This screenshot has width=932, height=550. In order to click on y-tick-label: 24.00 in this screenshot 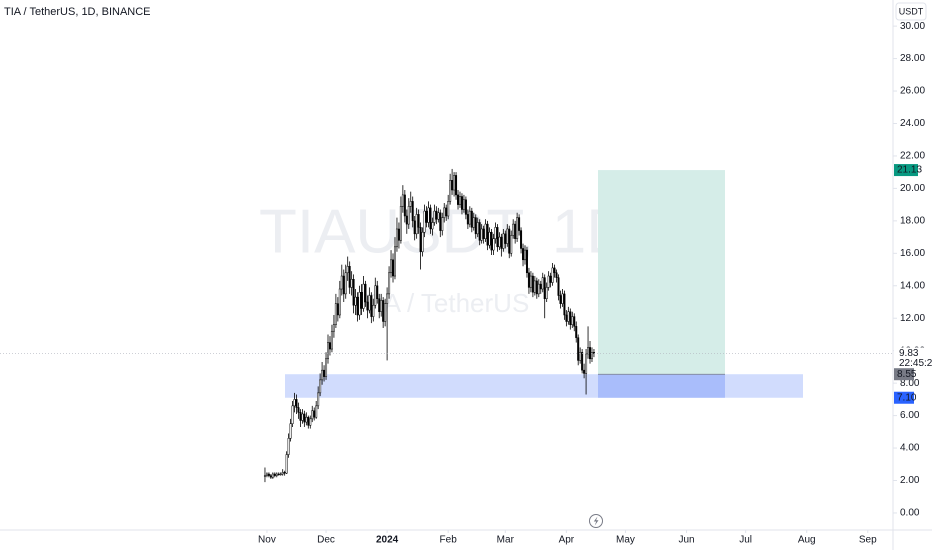, I will do `click(912, 123)`.